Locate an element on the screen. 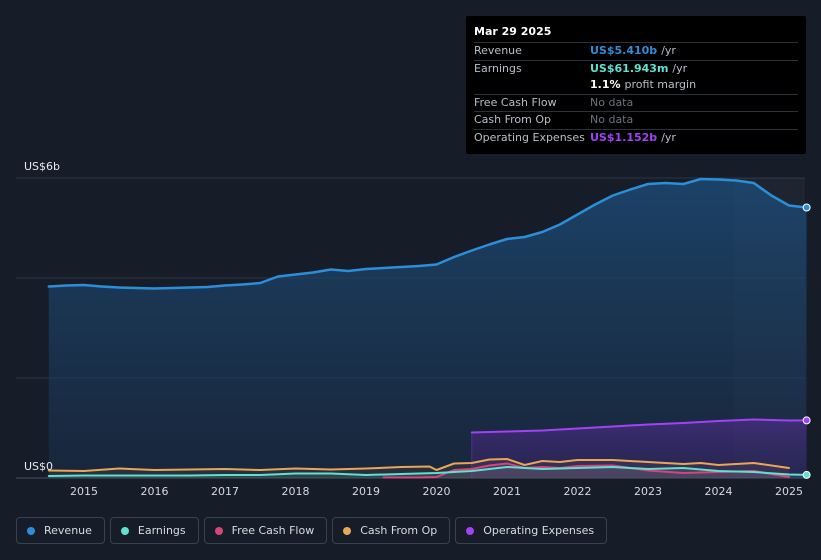  legend-item-cash-from-op: Cash From Op is located at coordinates (391, 530).